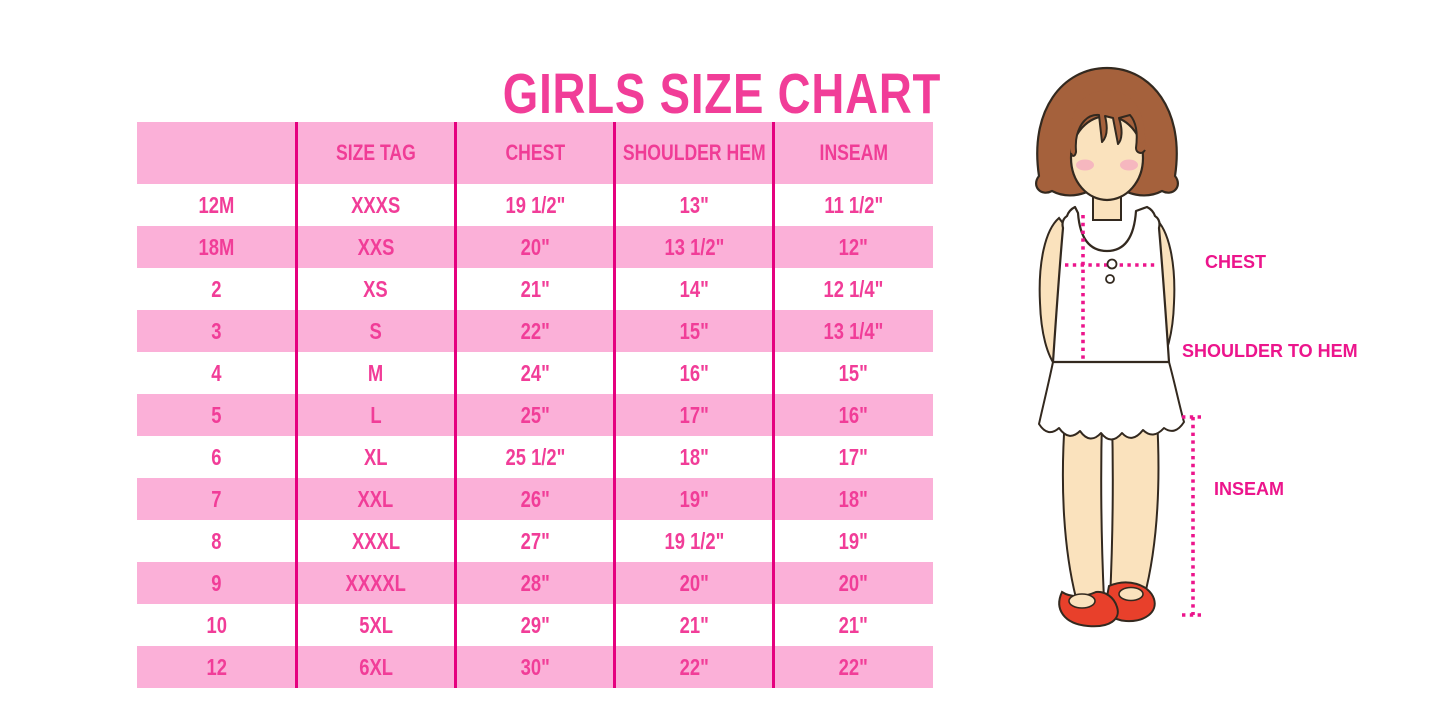  What do you see at coordinates (853, 330) in the screenshot?
I see `table-cell: 13 1/4"` at bounding box center [853, 330].